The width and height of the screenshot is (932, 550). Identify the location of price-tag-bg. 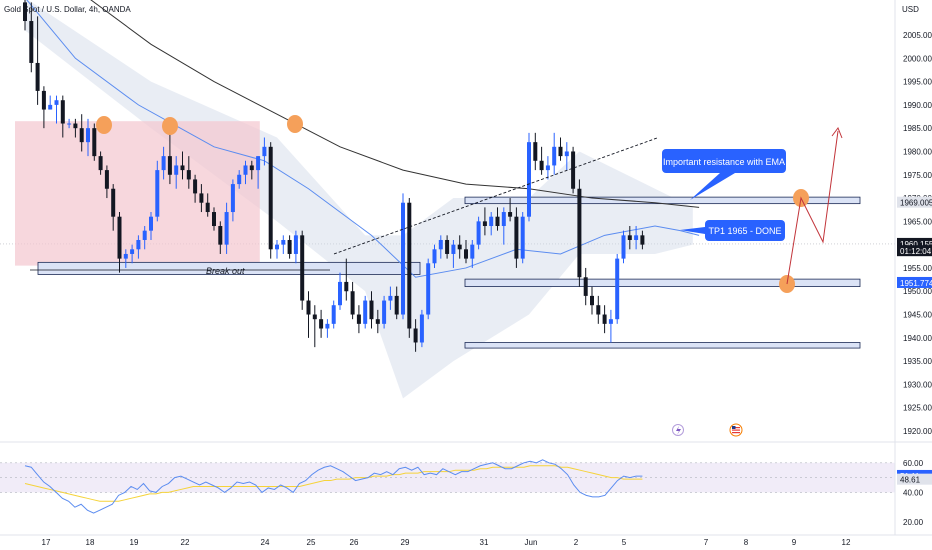
(914, 202).